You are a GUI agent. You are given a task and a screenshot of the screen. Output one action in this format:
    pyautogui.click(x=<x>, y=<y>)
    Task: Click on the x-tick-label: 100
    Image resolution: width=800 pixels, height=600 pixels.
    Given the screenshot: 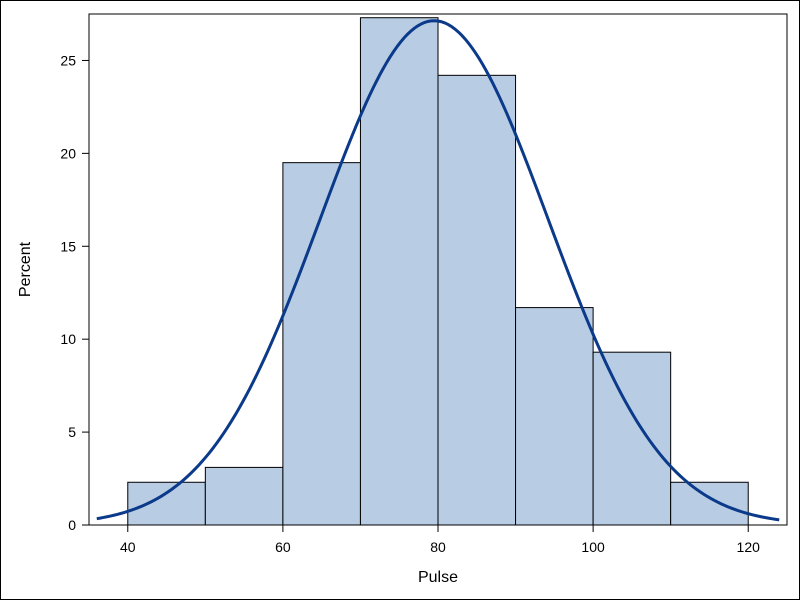 What is the action you would take?
    pyautogui.click(x=593, y=547)
    